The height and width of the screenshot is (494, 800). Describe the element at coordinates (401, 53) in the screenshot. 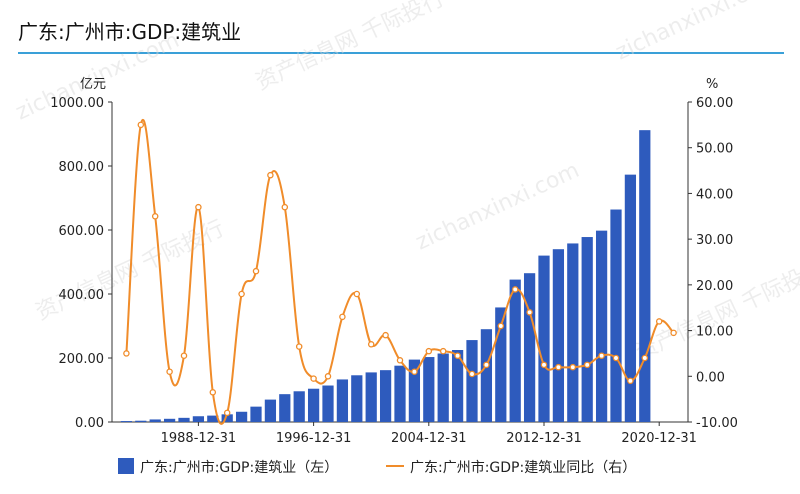

I see `title-rule` at that location.